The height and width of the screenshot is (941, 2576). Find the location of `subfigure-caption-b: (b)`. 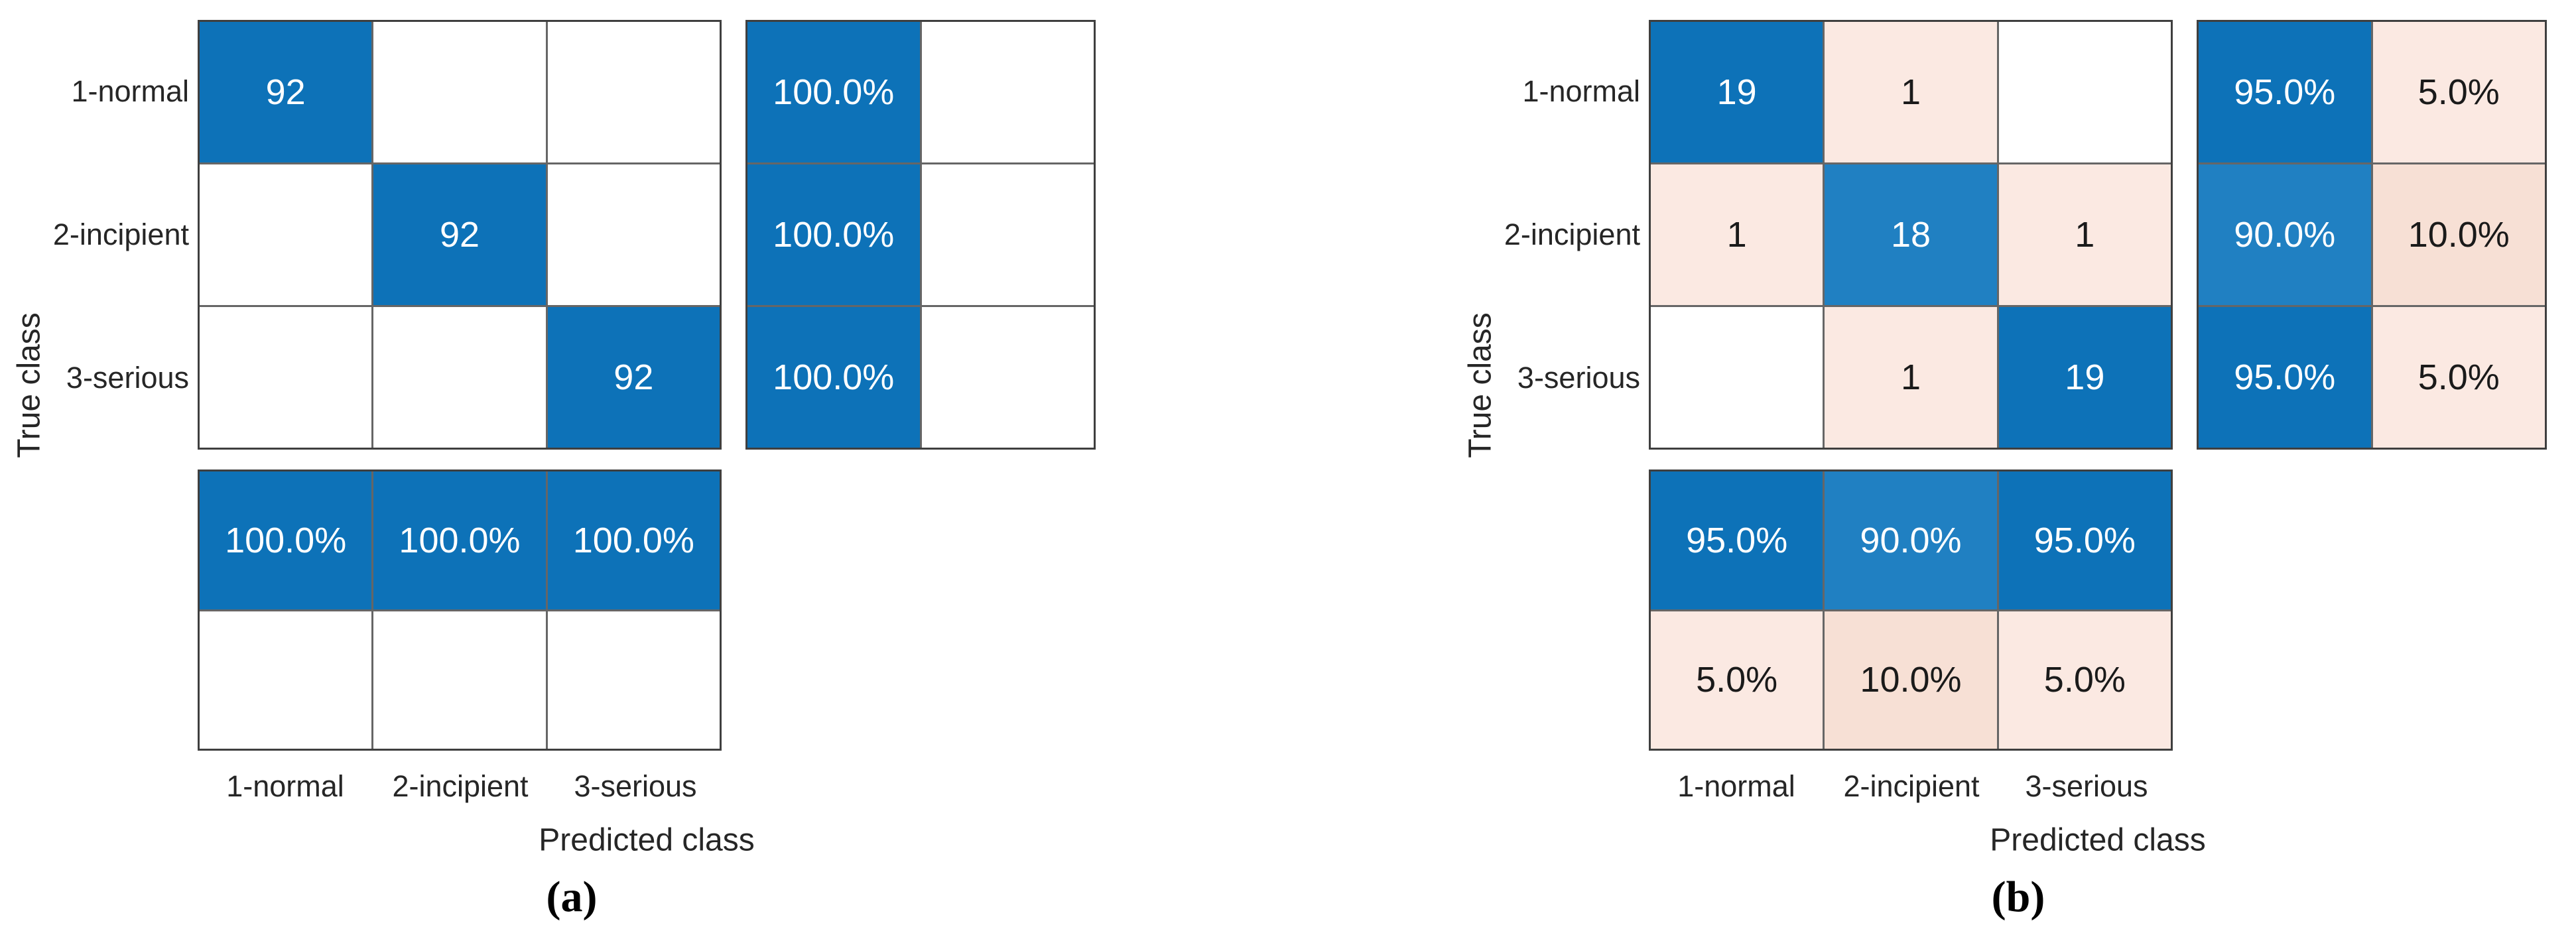

subfigure-caption-b: (b) is located at coordinates (2018, 897).